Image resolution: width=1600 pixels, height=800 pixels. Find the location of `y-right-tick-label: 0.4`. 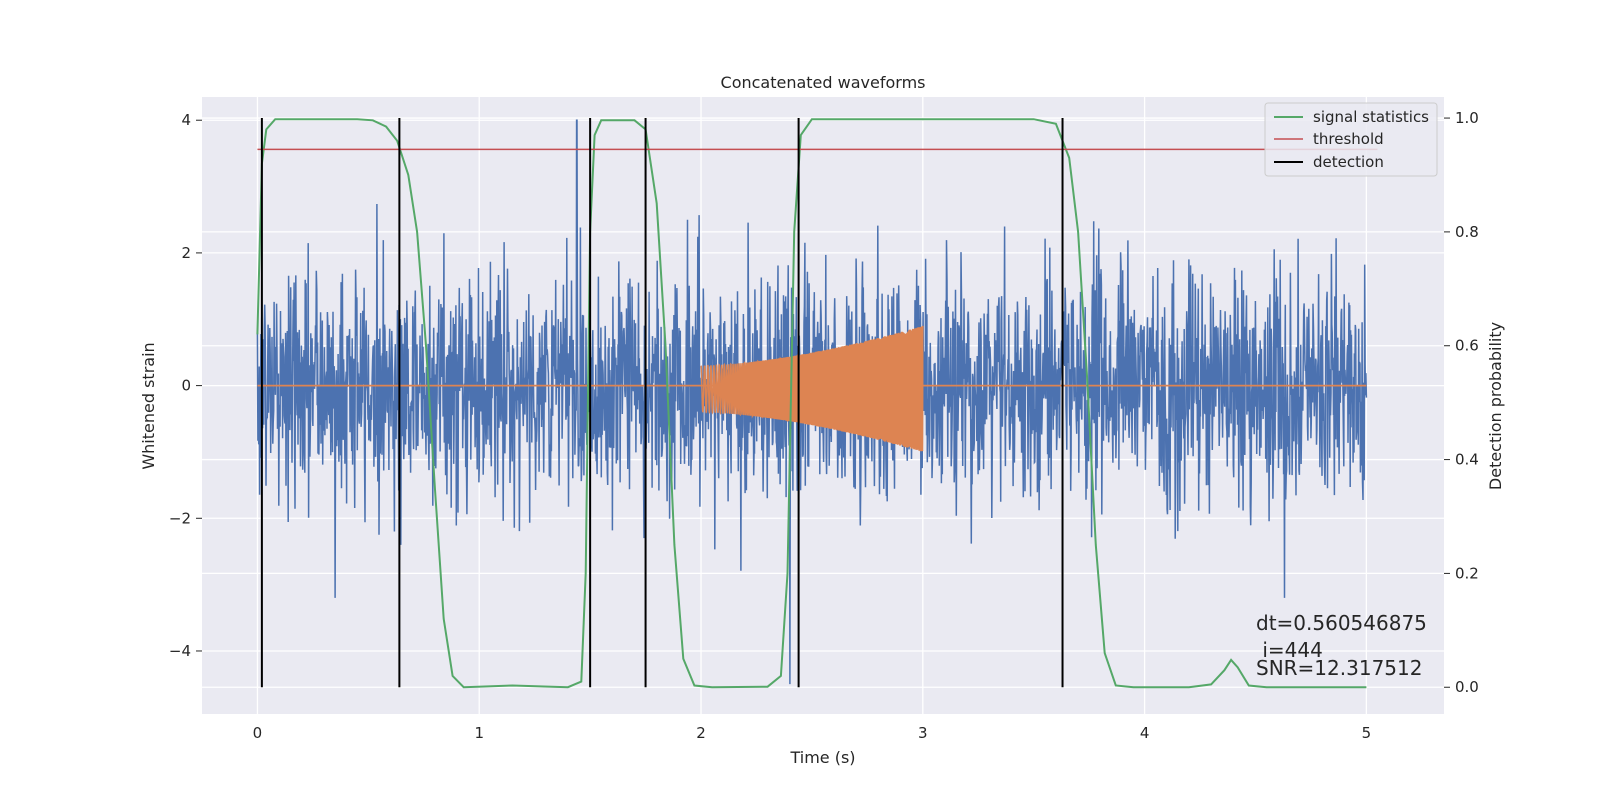

y-right-tick-label: 0.4 is located at coordinates (1467, 460).